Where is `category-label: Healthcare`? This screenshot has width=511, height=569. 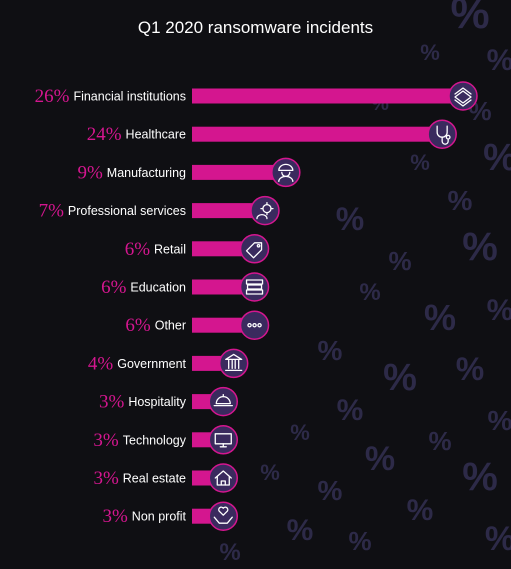 category-label: Healthcare is located at coordinates (156, 135).